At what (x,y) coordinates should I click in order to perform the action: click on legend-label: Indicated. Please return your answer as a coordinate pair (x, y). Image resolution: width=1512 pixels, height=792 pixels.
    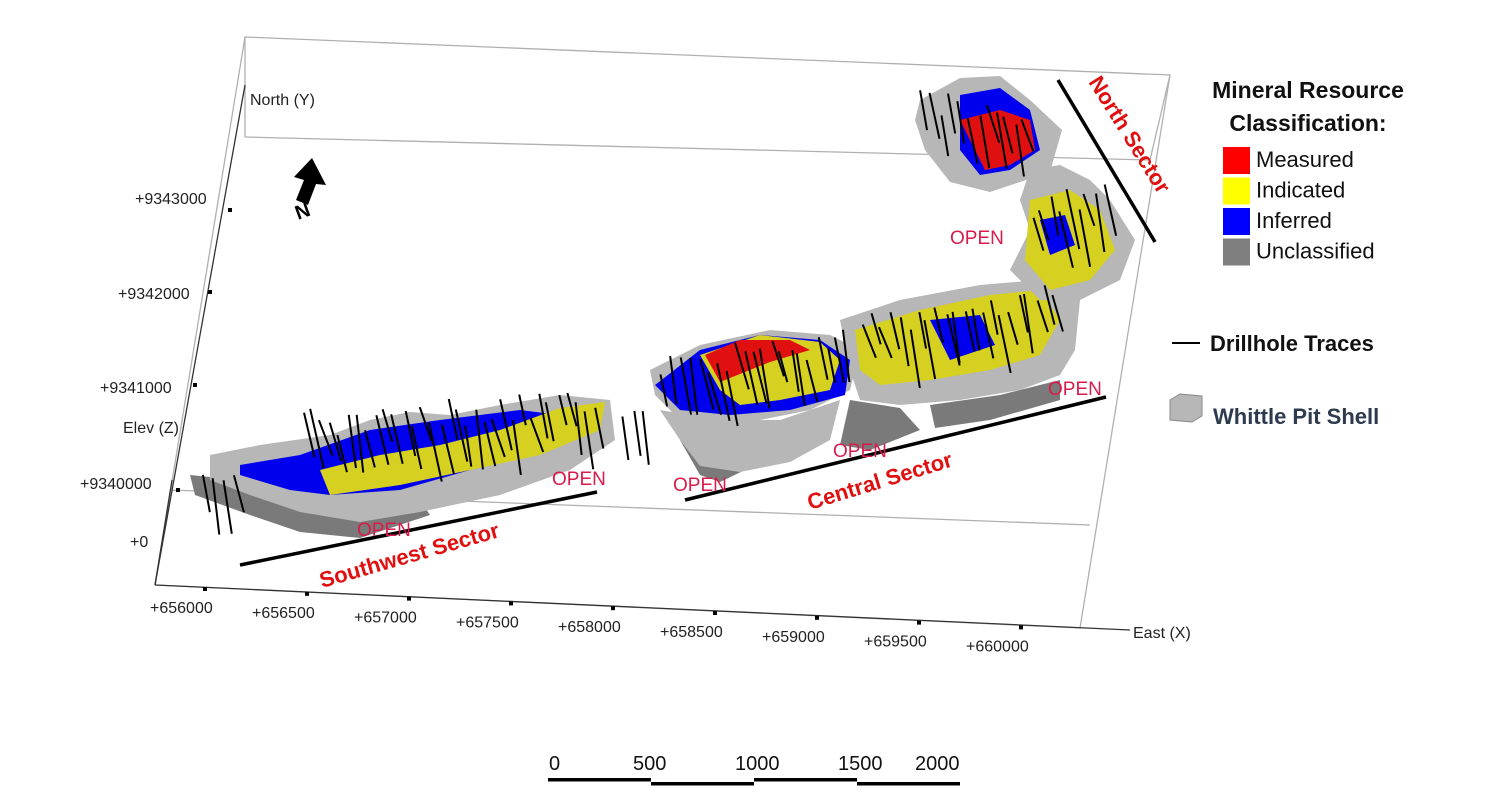
    Looking at the image, I should click on (1300, 190).